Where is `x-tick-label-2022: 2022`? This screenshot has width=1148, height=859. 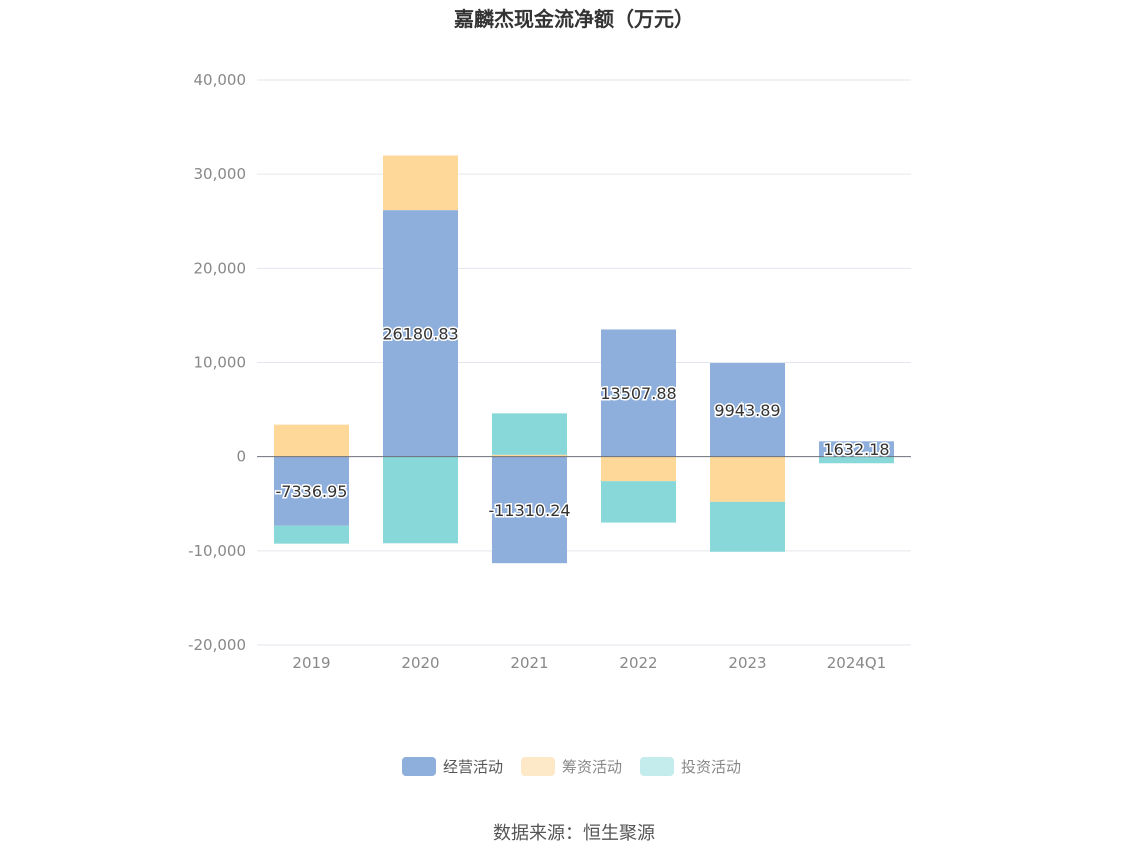 x-tick-label-2022: 2022 is located at coordinates (638, 663).